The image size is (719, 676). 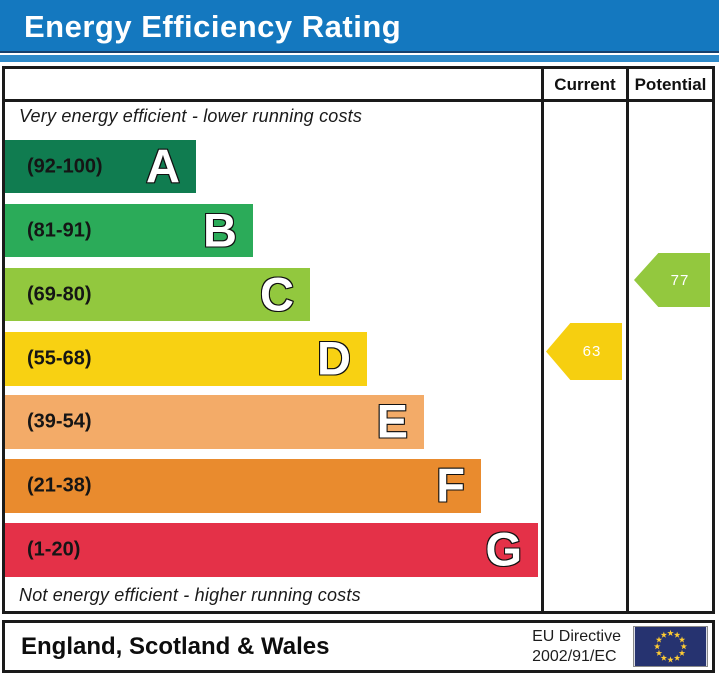 I want to click on page-title: Energy Efficiency Rating, so click(x=213, y=26).